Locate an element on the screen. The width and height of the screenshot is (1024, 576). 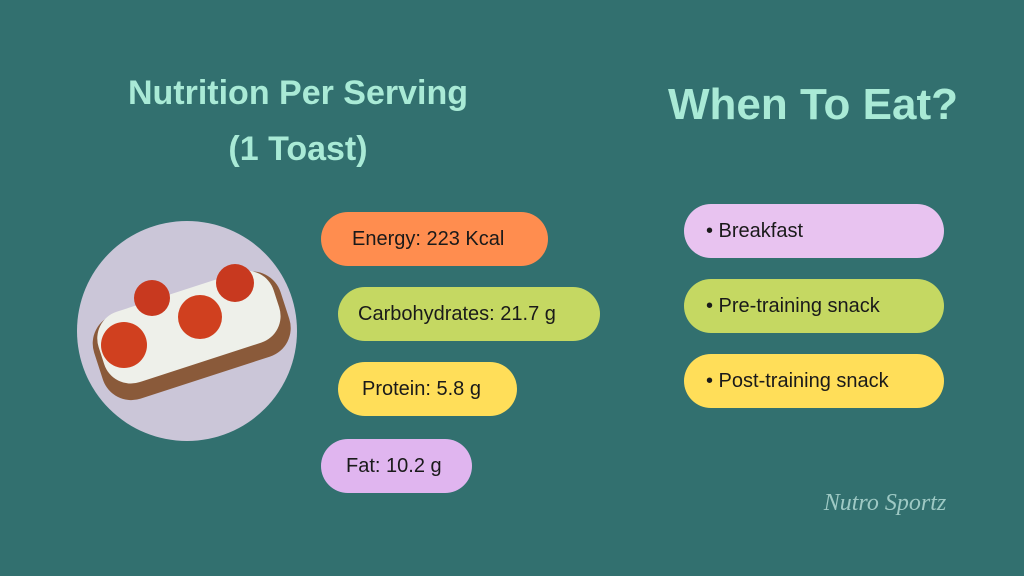
food-photo is located at coordinates (187, 331).